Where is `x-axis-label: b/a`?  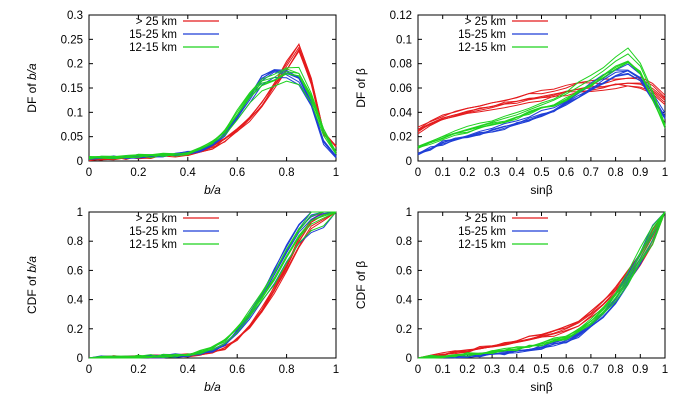
x-axis-label: b/a is located at coordinates (212, 190).